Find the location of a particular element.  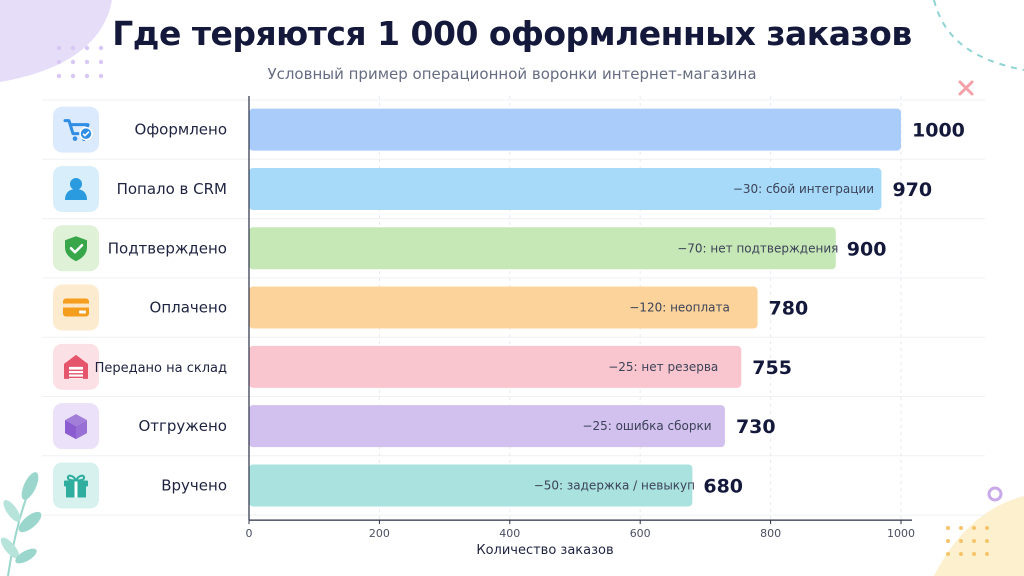

funnel-row: Попало в CRM −30: сбой интеграции 970 is located at coordinates (492, 188).